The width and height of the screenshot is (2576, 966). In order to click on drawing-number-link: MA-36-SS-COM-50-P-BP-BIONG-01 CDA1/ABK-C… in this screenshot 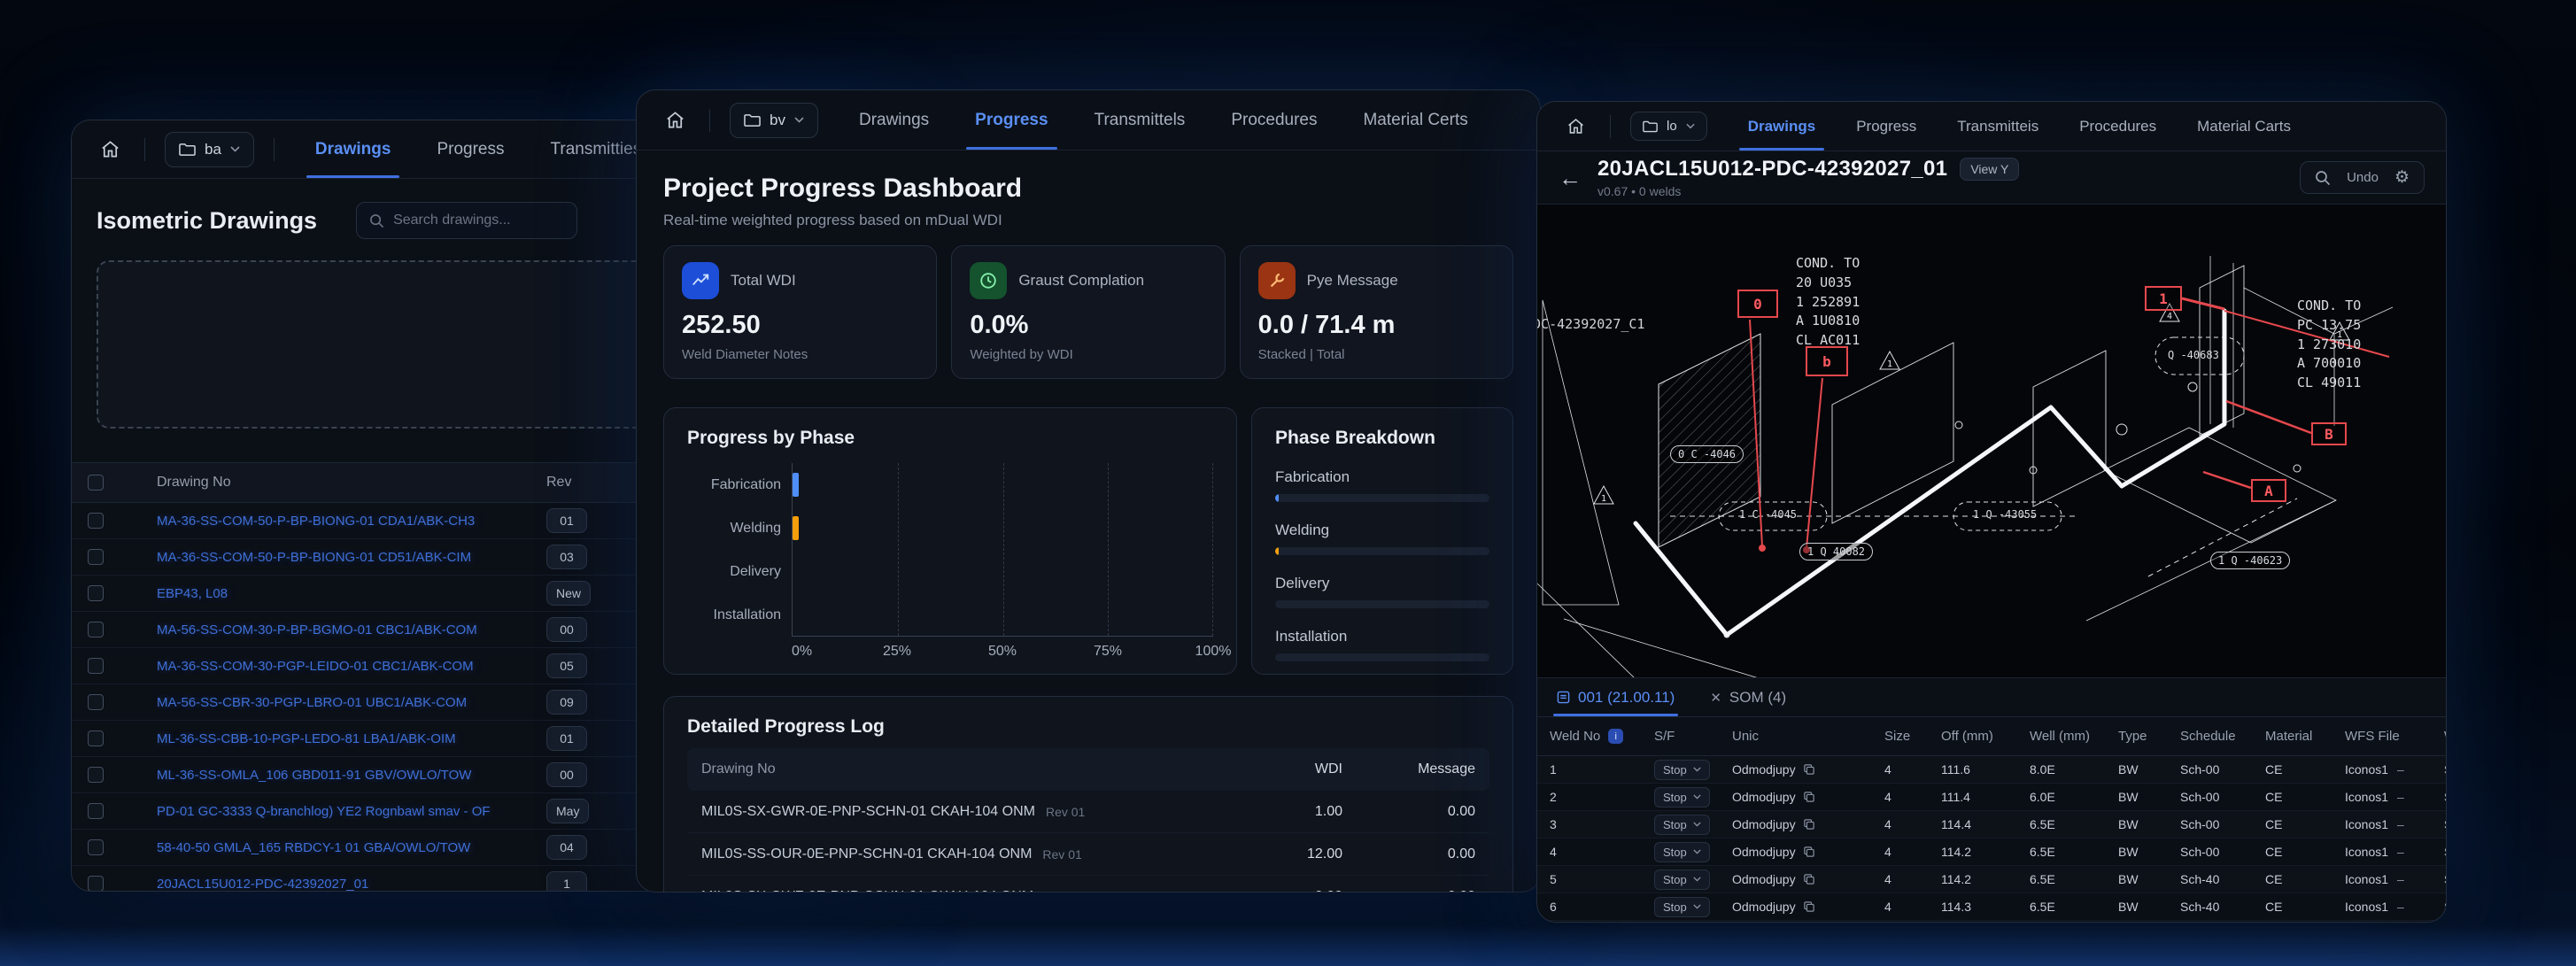, I will do `click(316, 521)`.